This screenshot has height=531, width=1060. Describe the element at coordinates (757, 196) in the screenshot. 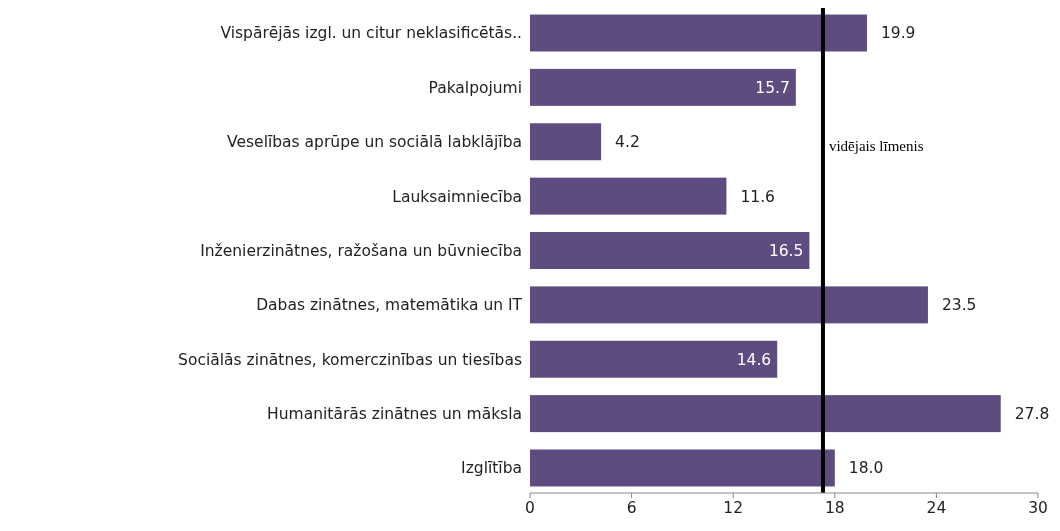

I see `data-label: 11.6` at that location.